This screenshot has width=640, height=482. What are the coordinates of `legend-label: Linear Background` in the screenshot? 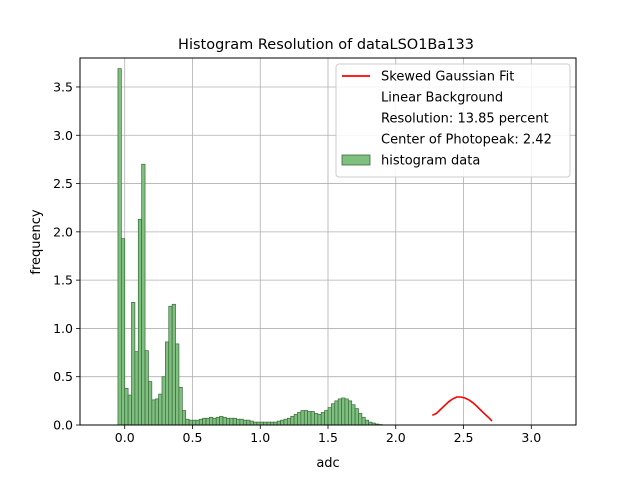 It's located at (442, 98).